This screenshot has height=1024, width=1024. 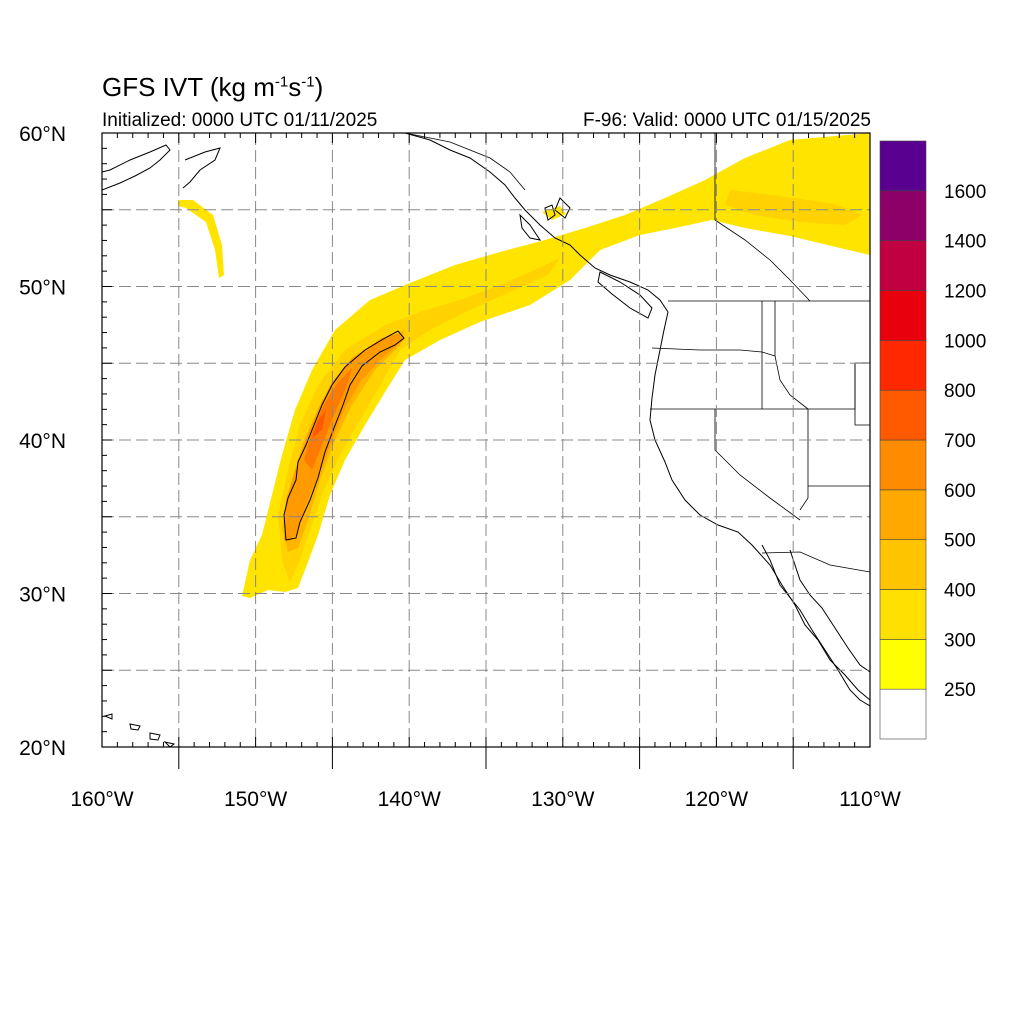 What do you see at coordinates (960, 591) in the screenshot?
I see `colorbar-label: 400` at bounding box center [960, 591].